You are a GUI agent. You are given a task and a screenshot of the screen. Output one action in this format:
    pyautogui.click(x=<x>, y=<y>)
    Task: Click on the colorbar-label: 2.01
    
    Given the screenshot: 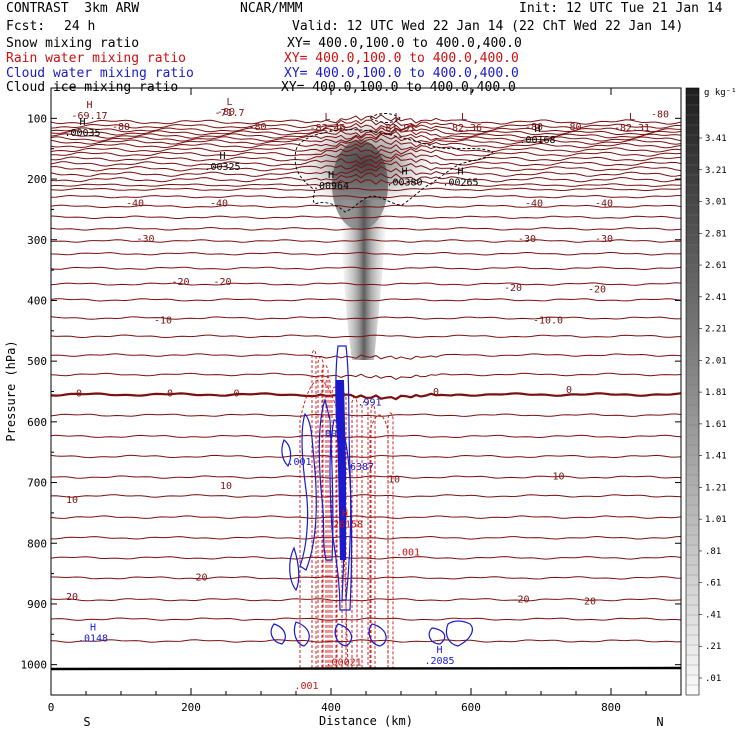 What is the action you would take?
    pyautogui.click(x=716, y=361)
    